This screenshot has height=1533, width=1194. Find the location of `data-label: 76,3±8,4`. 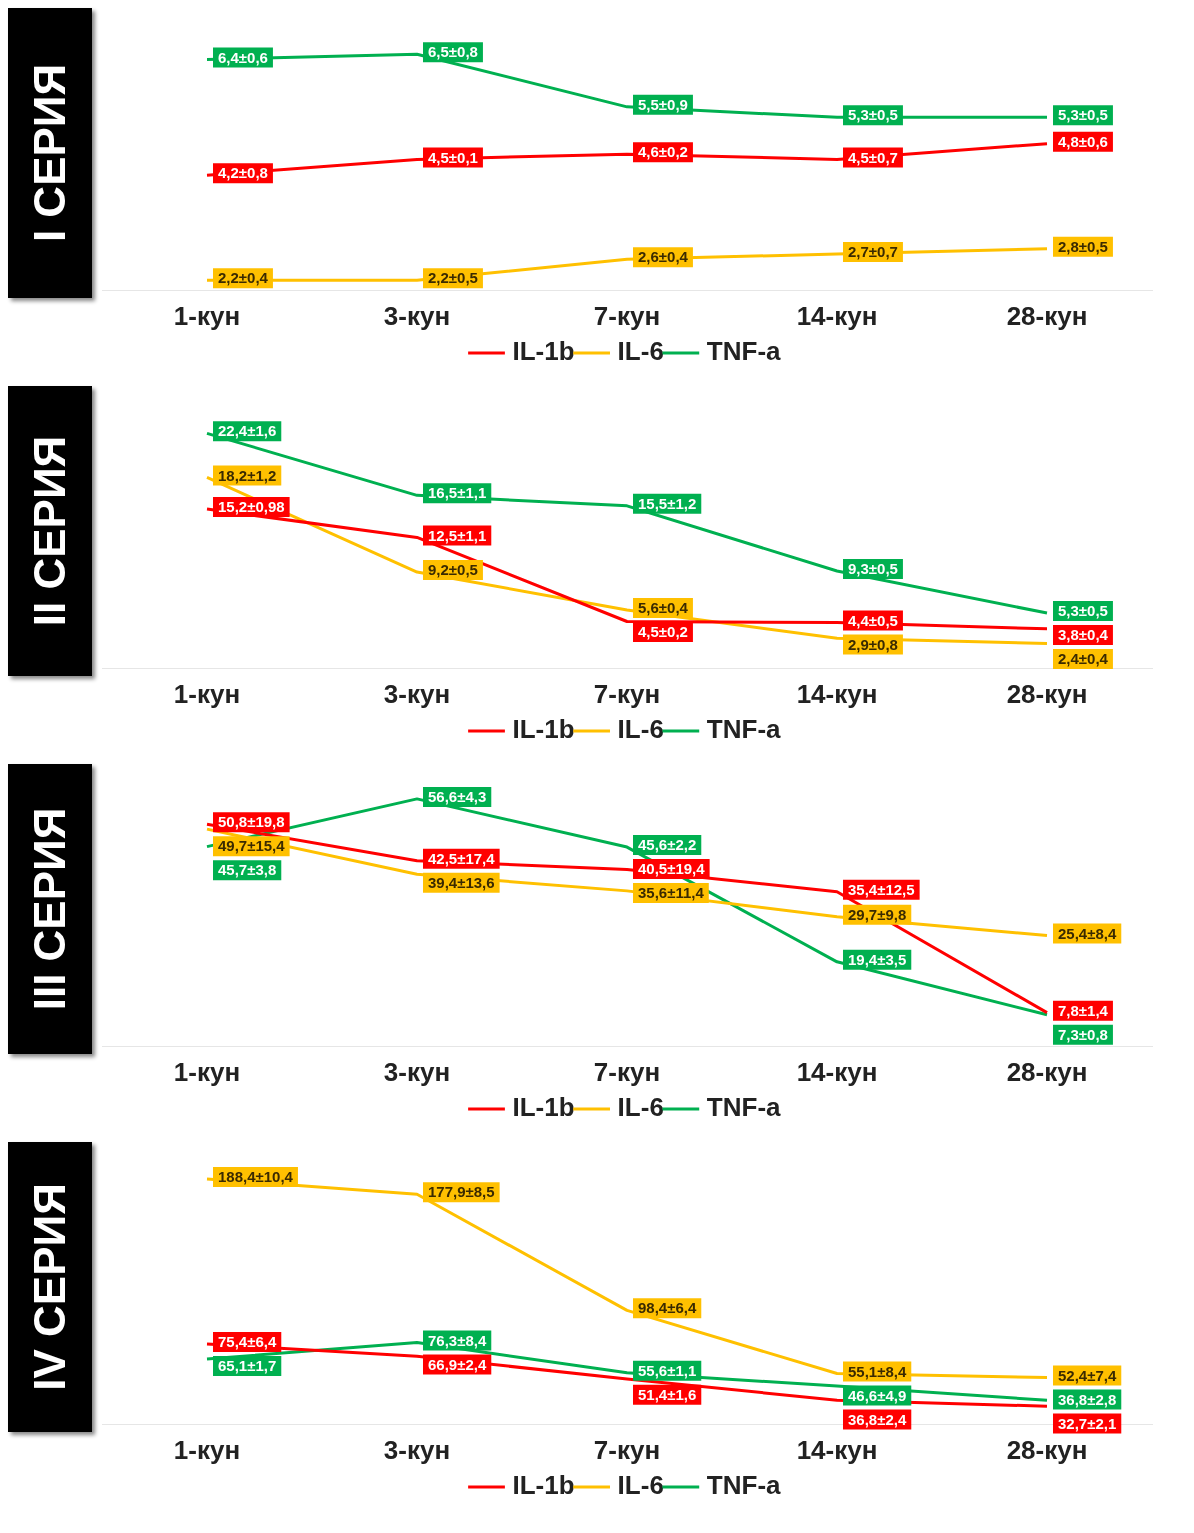

data-label: 76,3±8,4 is located at coordinates (457, 1340).